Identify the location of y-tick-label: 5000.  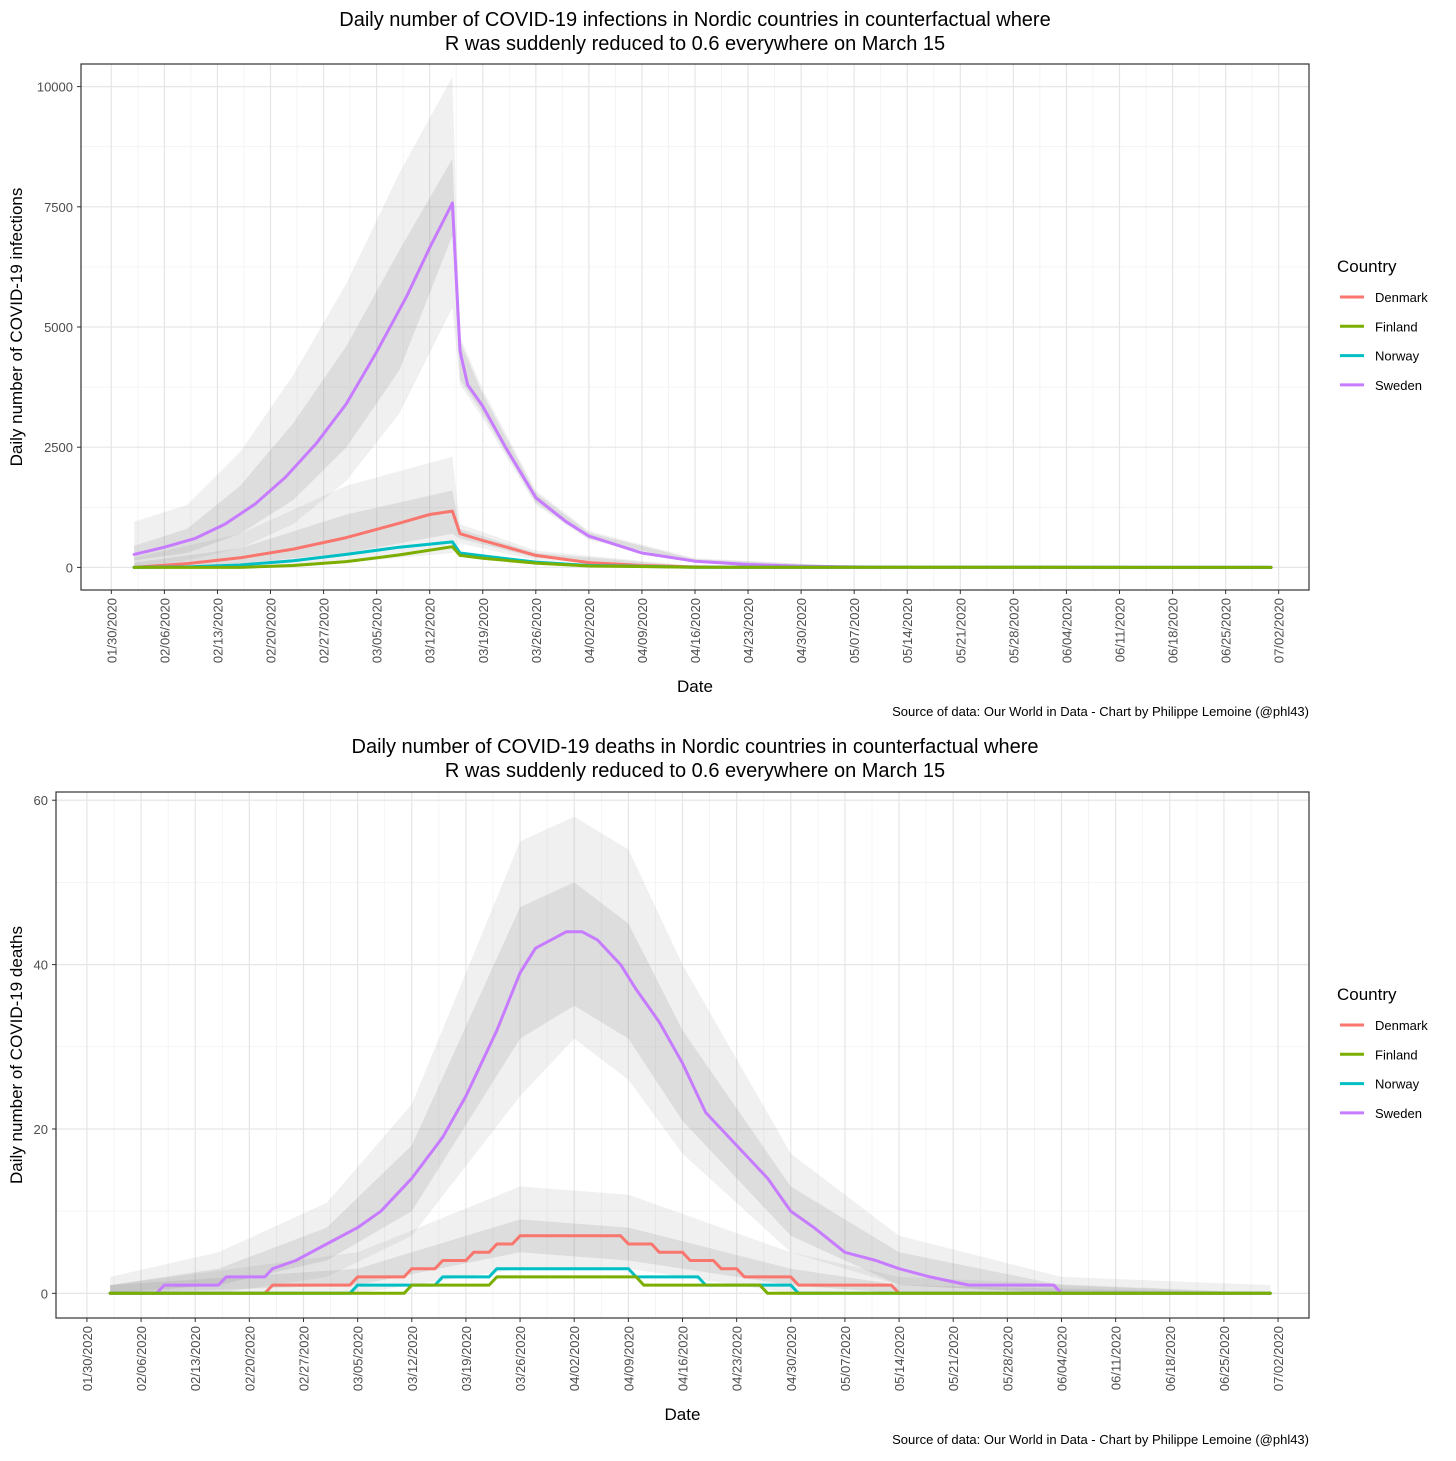
(58, 327).